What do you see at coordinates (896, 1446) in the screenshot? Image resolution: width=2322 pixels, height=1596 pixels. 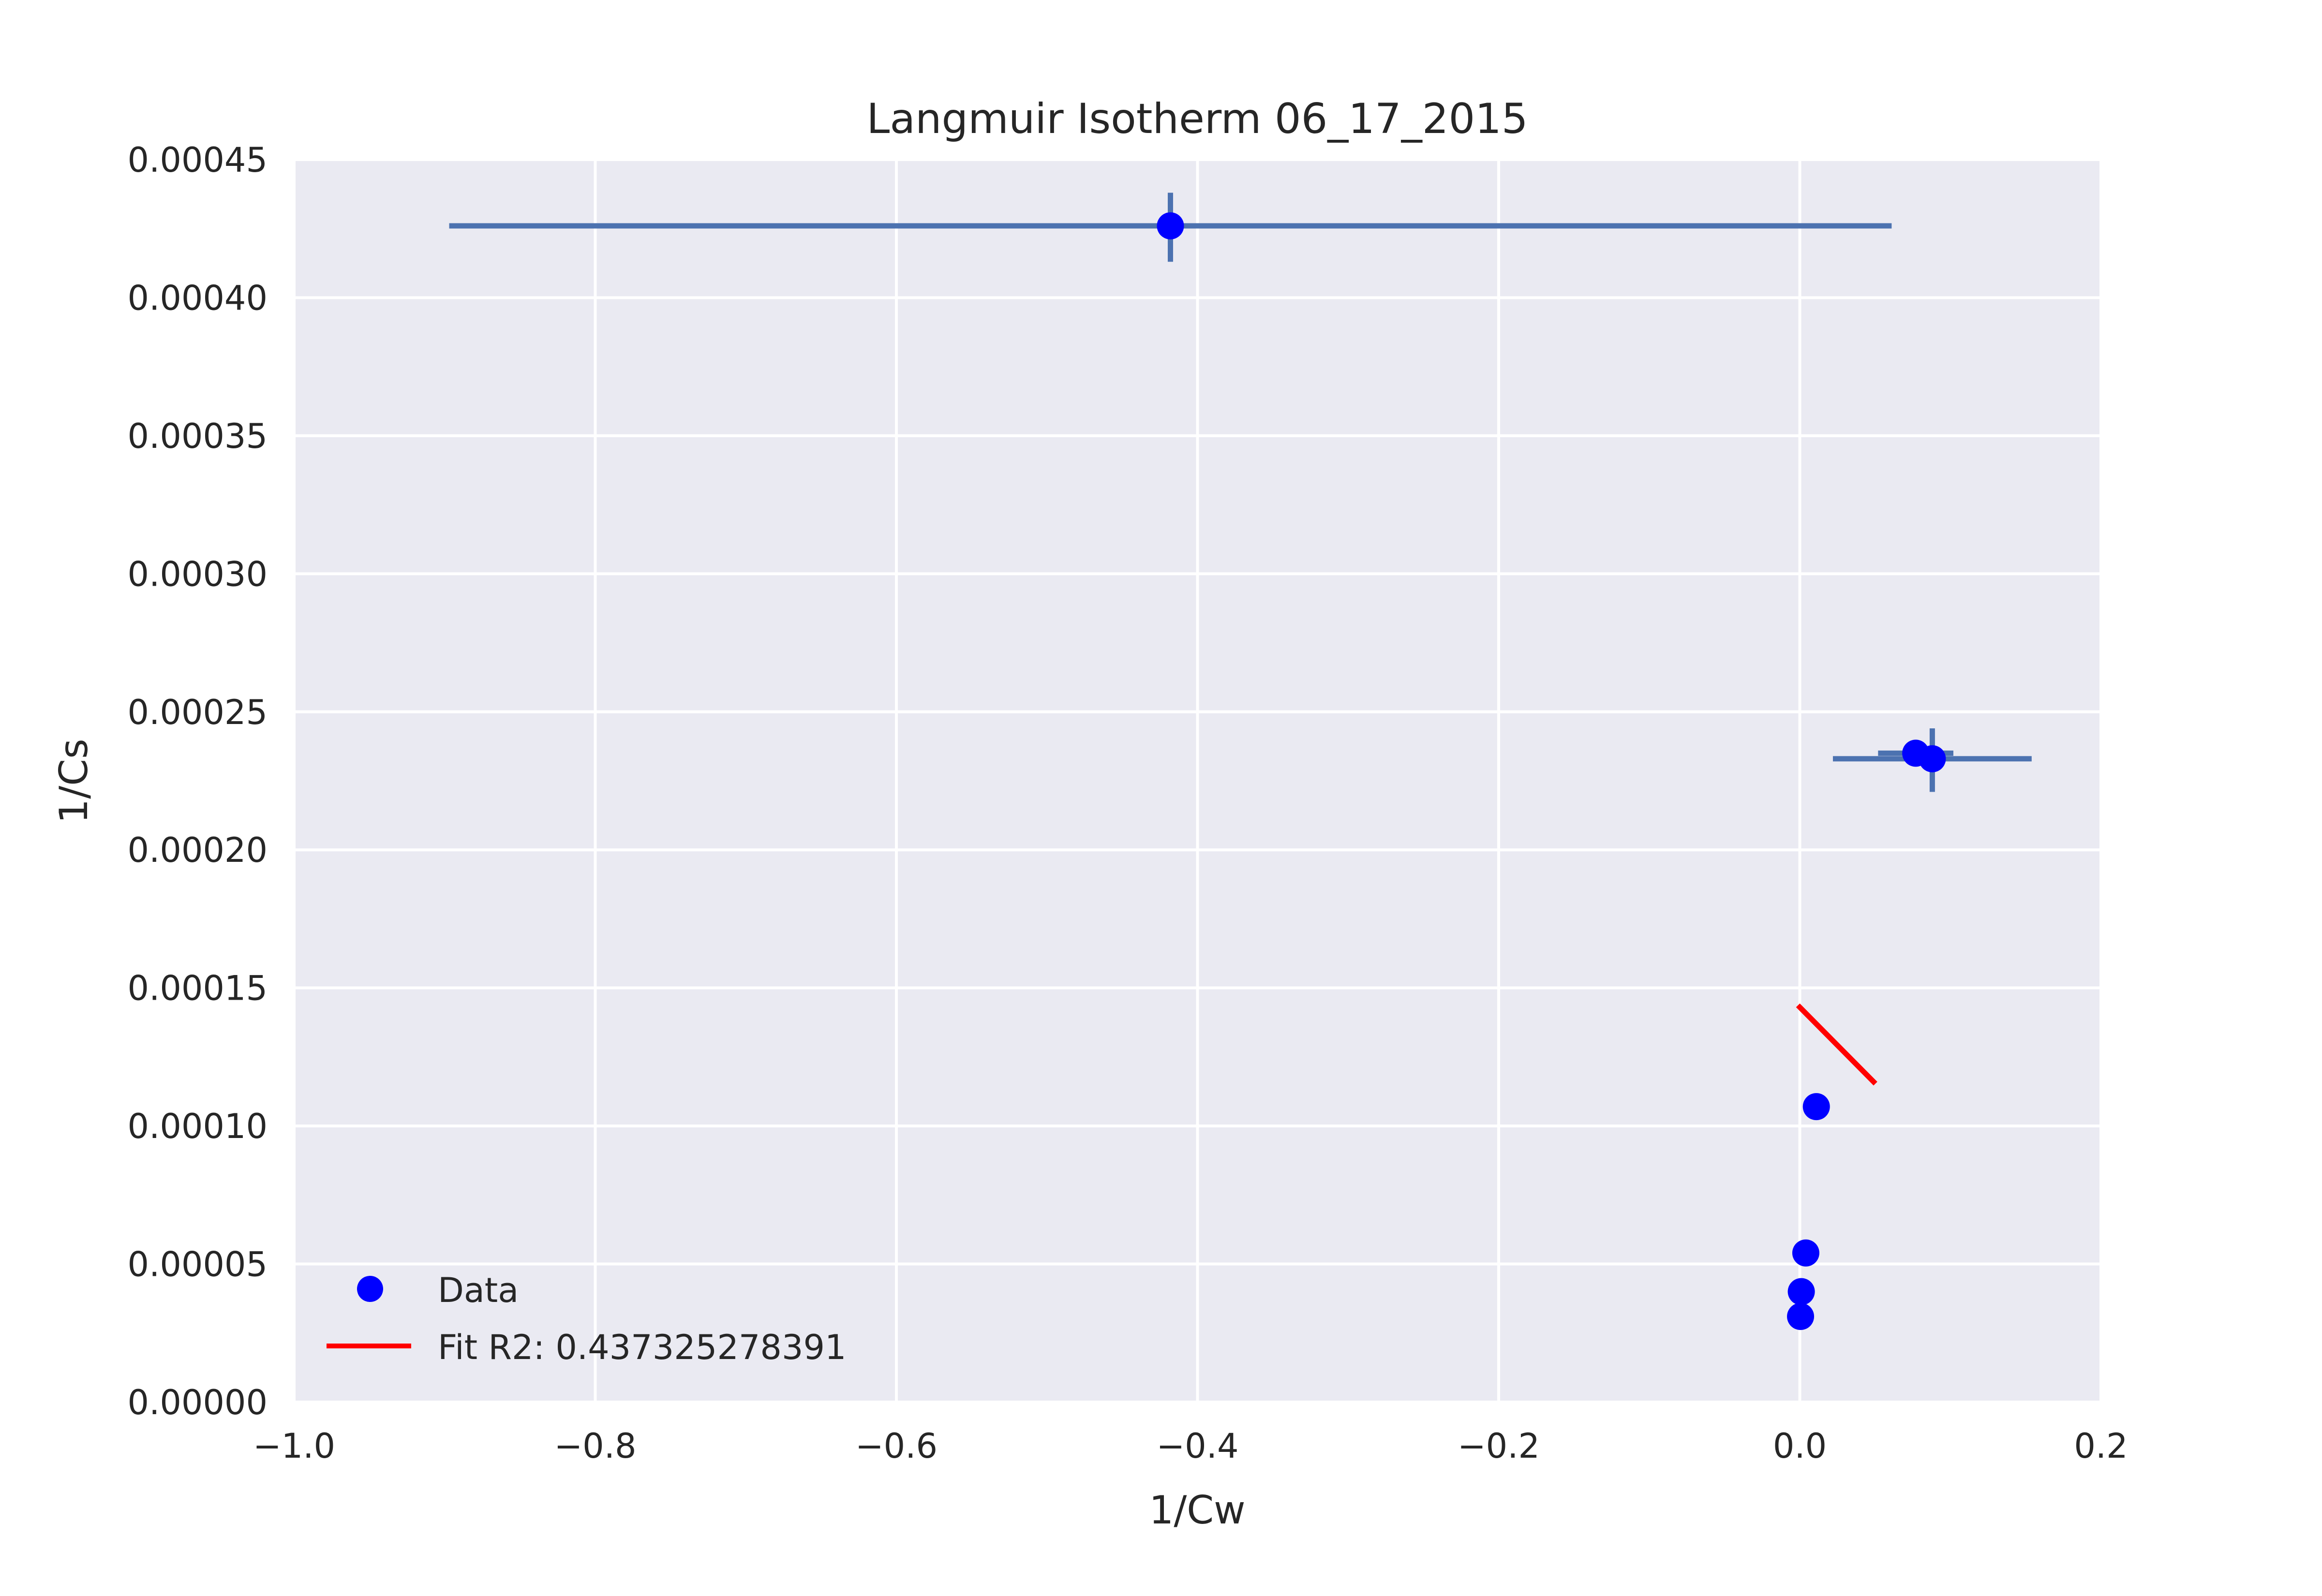 I see `x-tick-label: −0.6` at bounding box center [896, 1446].